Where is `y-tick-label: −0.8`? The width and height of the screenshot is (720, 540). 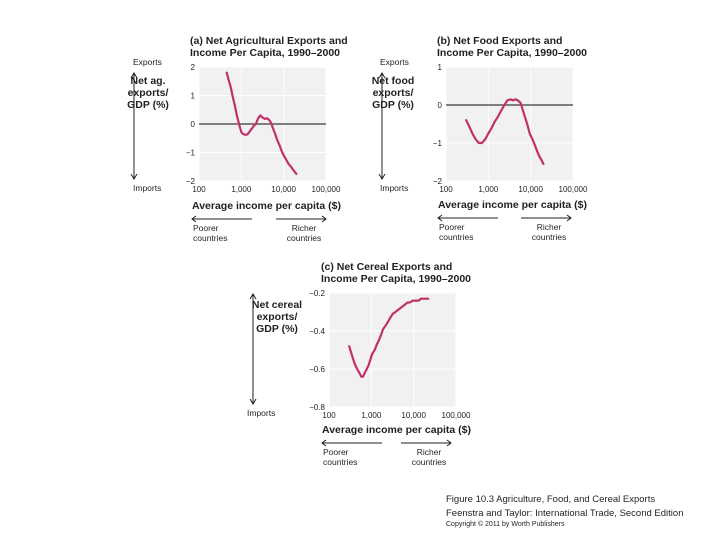
y-tick-label: −0.8 is located at coordinates (317, 407).